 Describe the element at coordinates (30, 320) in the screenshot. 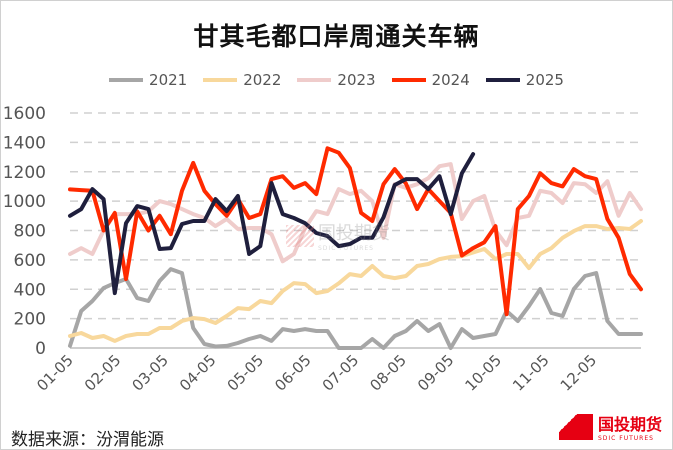

I see `y-tick-label: 200` at that location.